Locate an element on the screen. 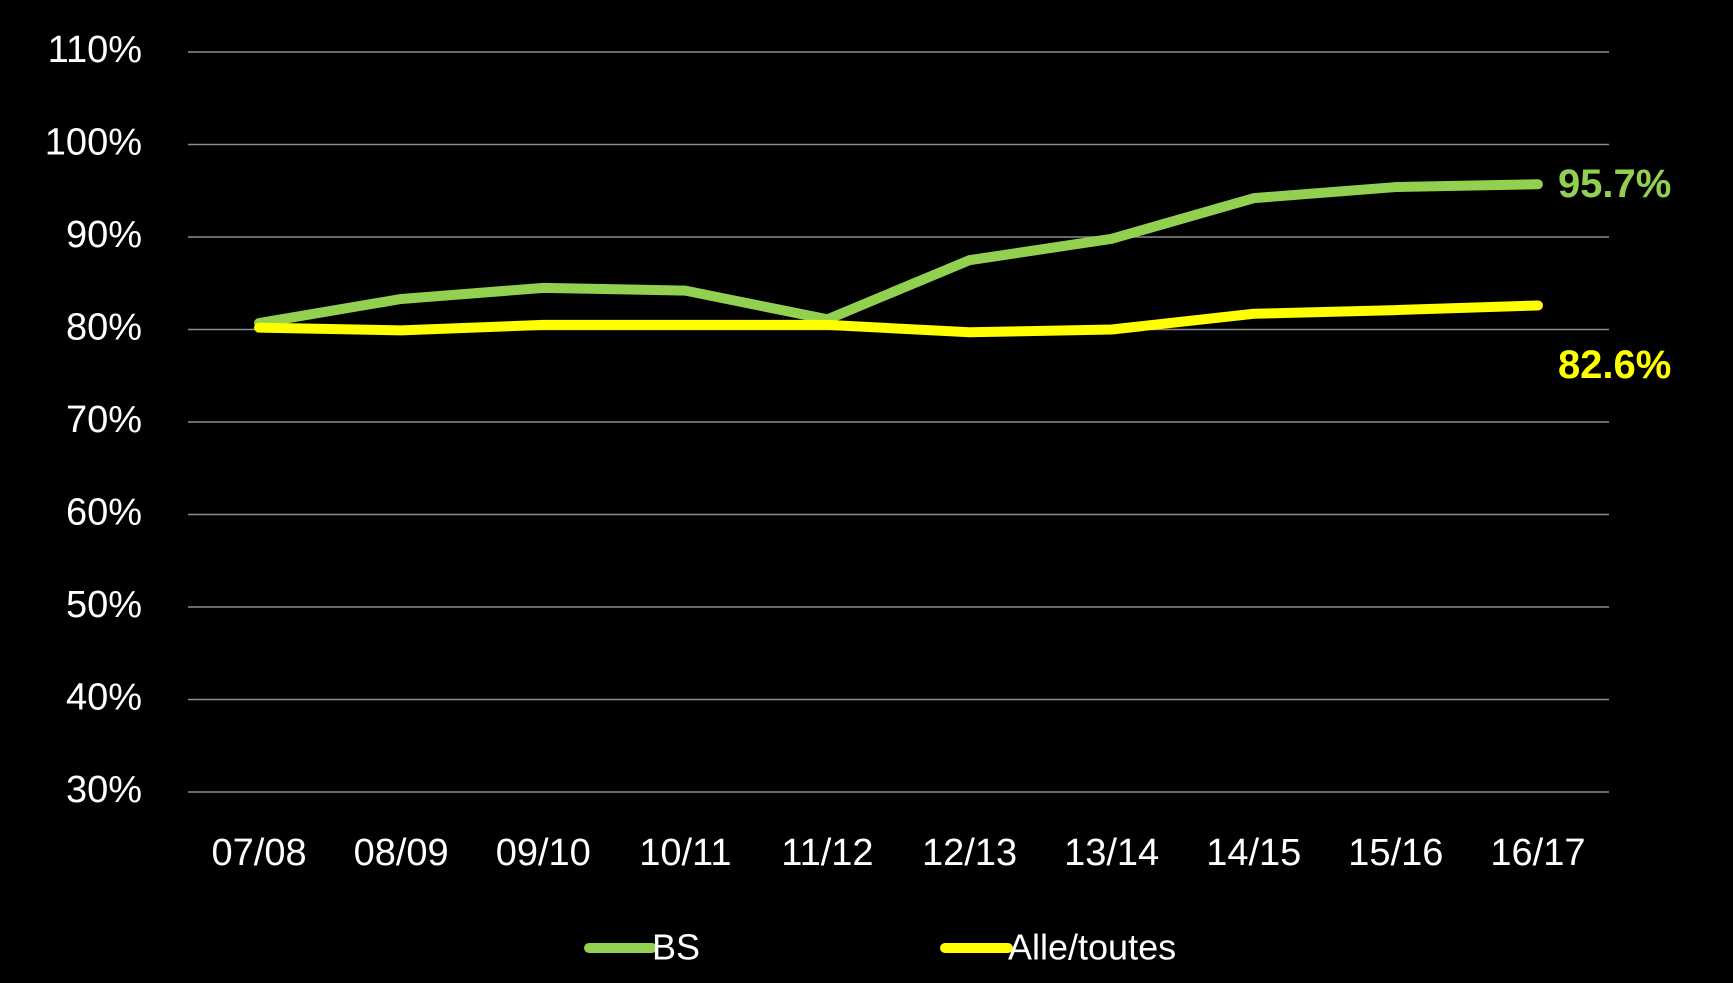  legend-label: BS is located at coordinates (676, 947).